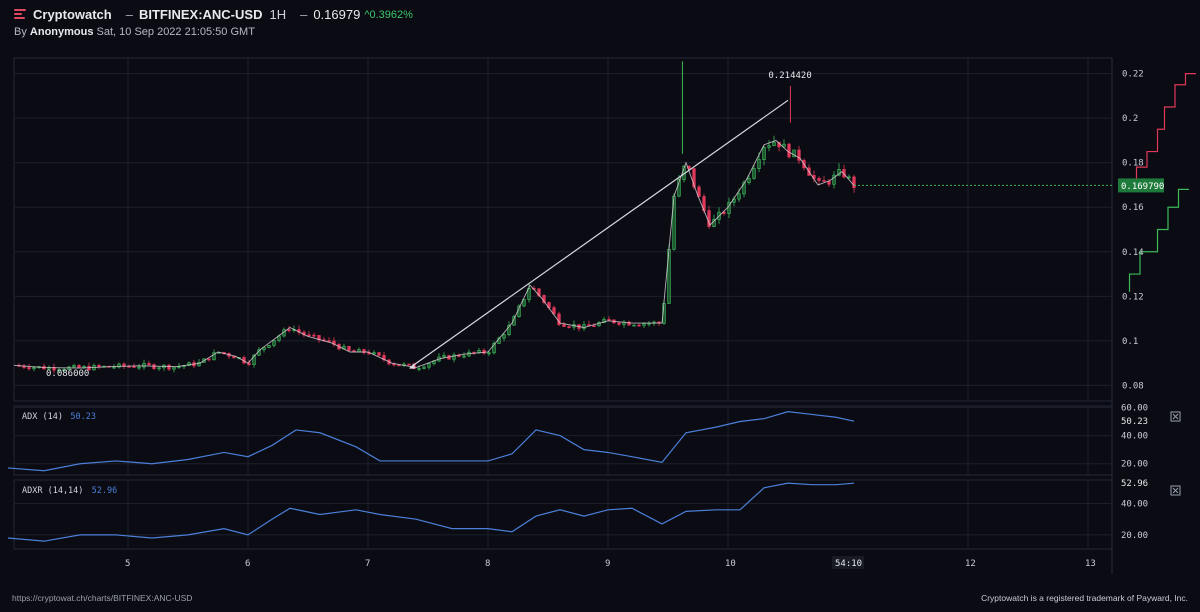 This screenshot has height=612, width=1200. What do you see at coordinates (431, 512) in the screenshot?
I see `adxr-line` at bounding box center [431, 512].